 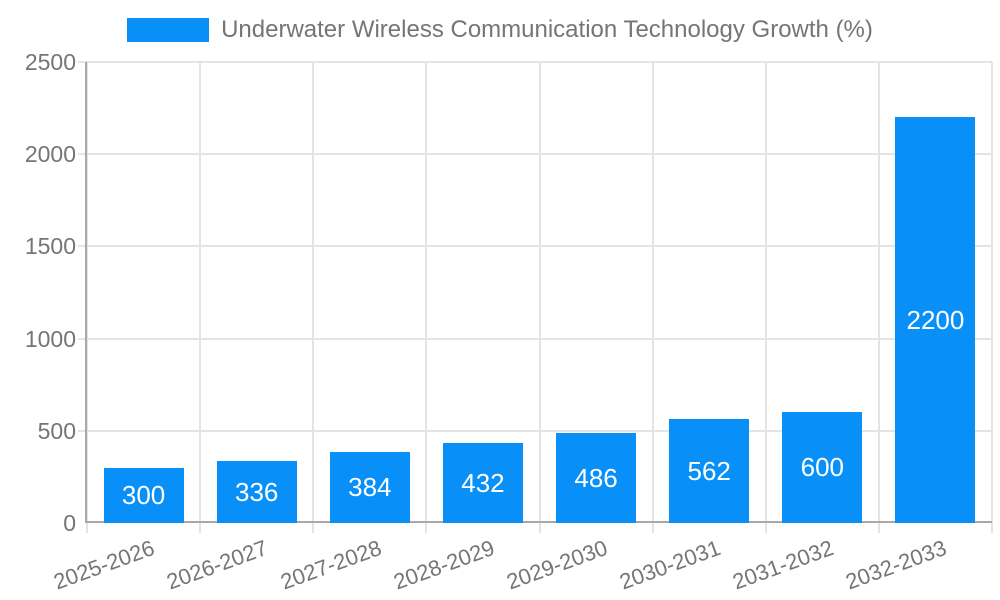 What do you see at coordinates (168, 30) in the screenshot?
I see `legend-swatch` at bounding box center [168, 30].